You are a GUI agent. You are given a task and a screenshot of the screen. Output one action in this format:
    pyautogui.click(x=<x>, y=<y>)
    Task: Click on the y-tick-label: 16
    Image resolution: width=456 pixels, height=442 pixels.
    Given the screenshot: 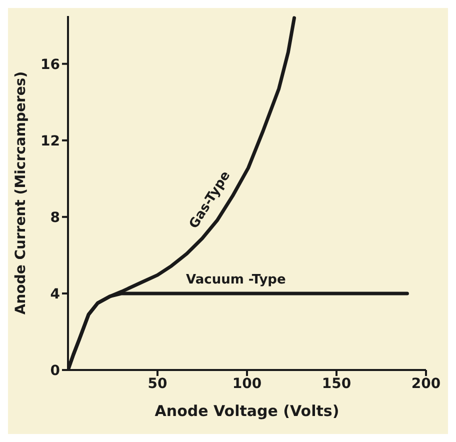 What is the action you would take?
    pyautogui.click(x=50, y=64)
    